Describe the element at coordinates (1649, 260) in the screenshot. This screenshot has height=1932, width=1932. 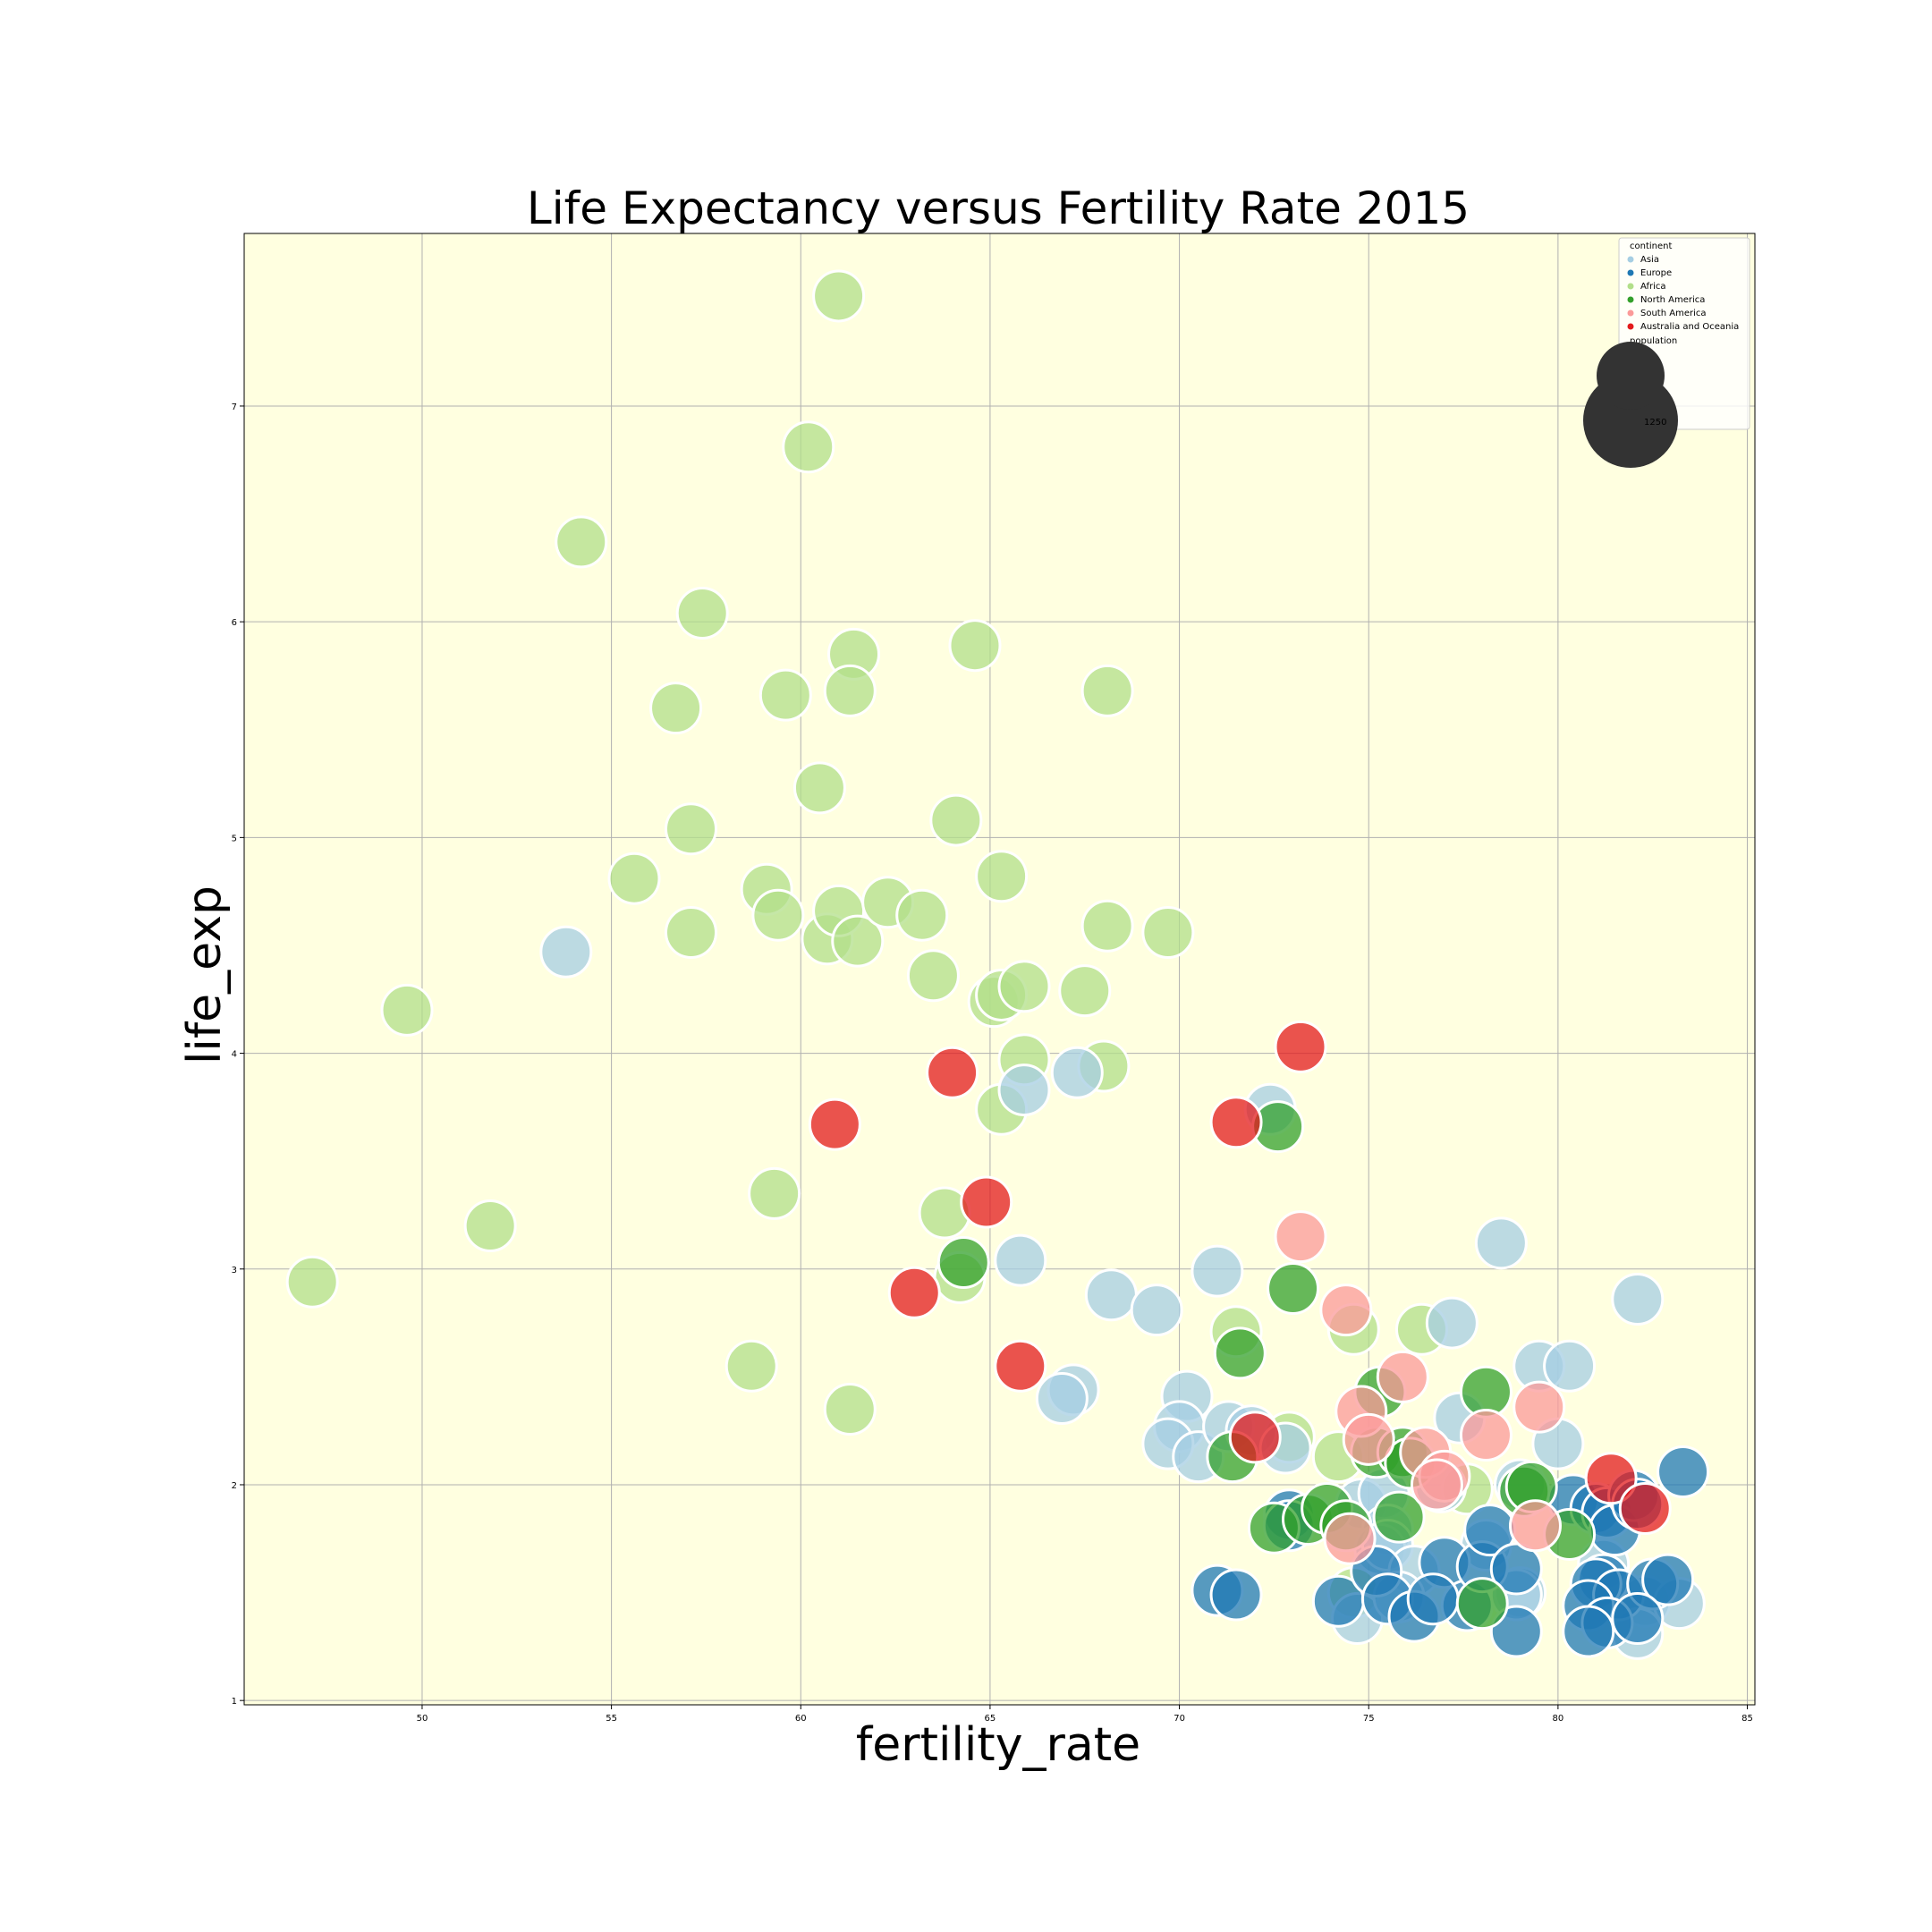
I see `legend-entry: Asia` at that location.